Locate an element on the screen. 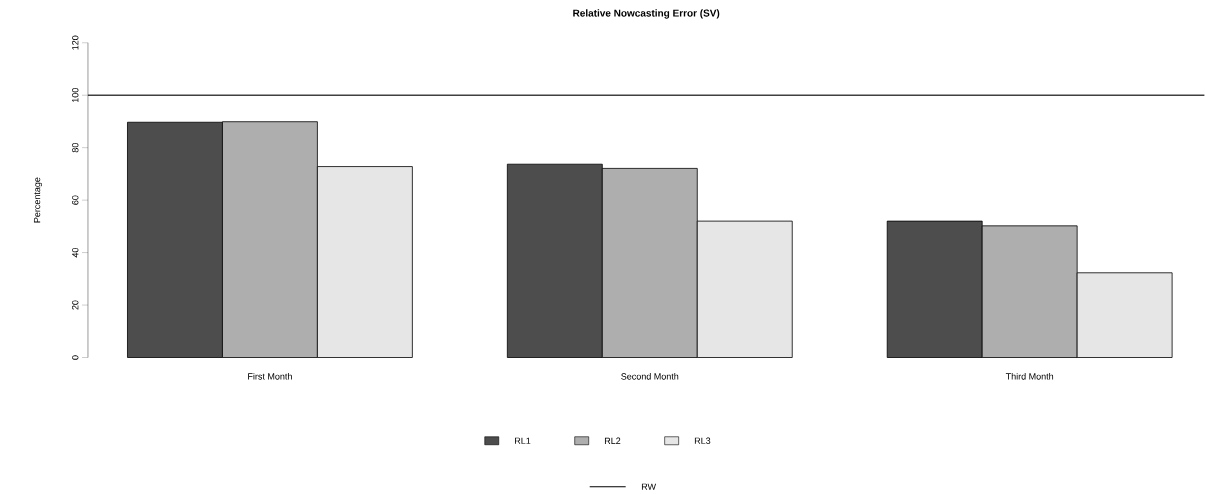 Image resolution: width=1205 pixels, height=494 pixels. chart-title: Relative Nowcasting Error (SV) is located at coordinates (646, 14).